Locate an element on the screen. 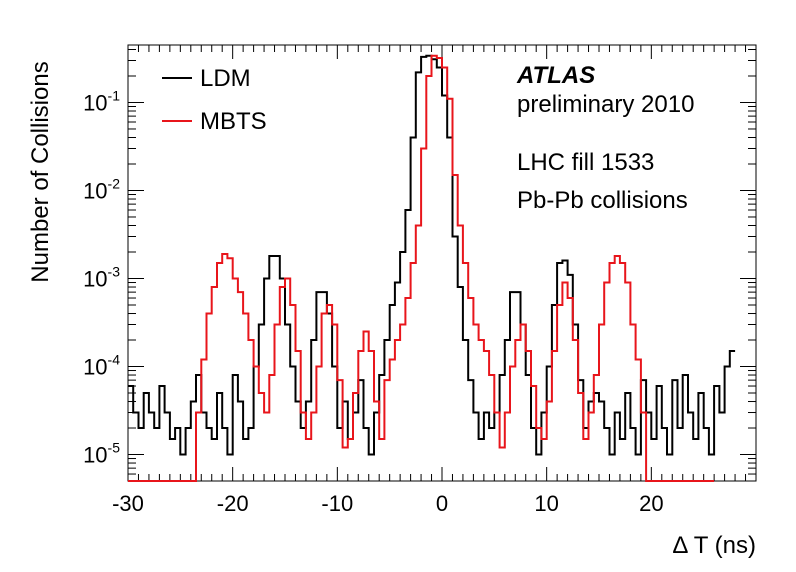  y-tick-label: 10⁻⁵ is located at coordinates (101, 454).